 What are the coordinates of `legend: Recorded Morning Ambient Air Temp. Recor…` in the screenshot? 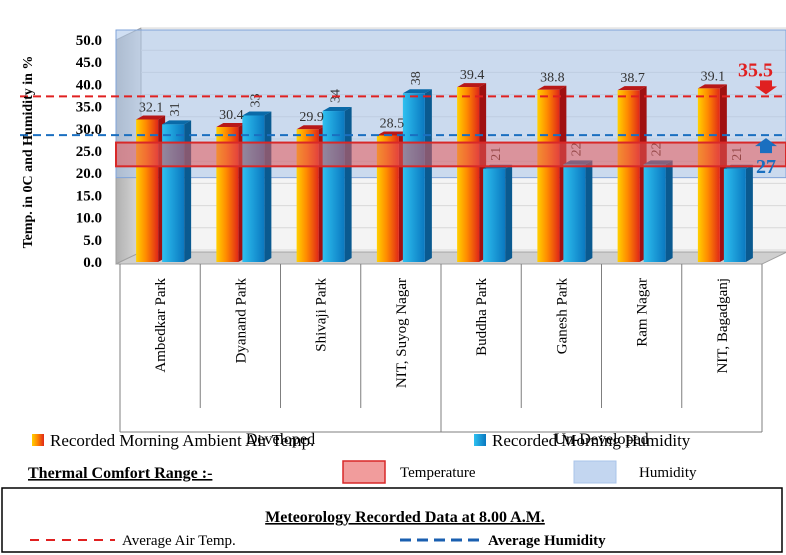 It's located at (361, 440).